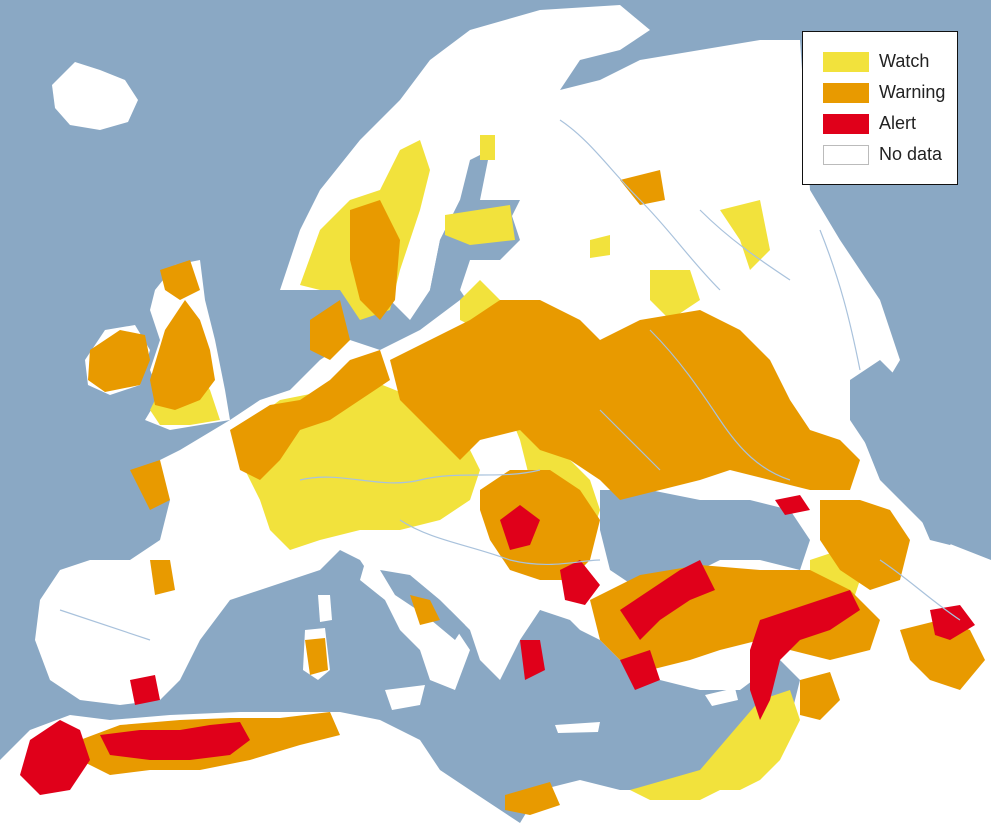 This screenshot has height=823, width=991. I want to click on legend-swatch-warning, so click(846, 92).